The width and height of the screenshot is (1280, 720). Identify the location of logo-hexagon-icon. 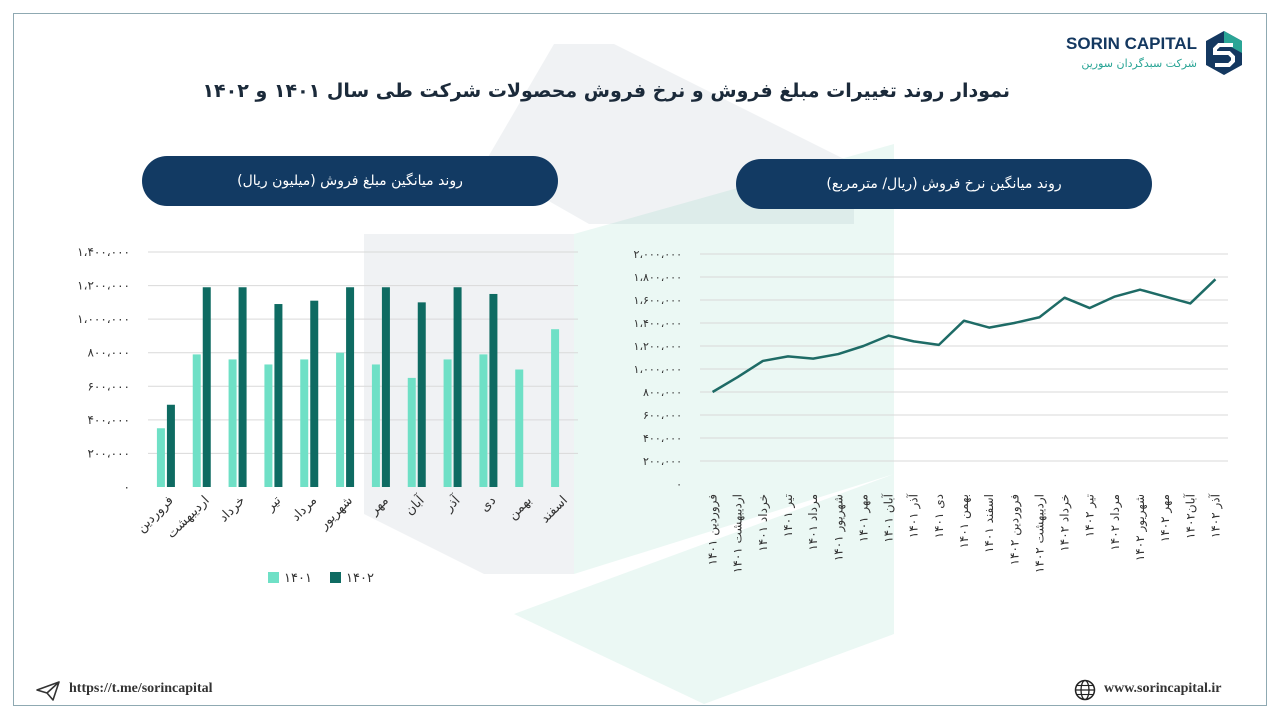
(1224, 53).